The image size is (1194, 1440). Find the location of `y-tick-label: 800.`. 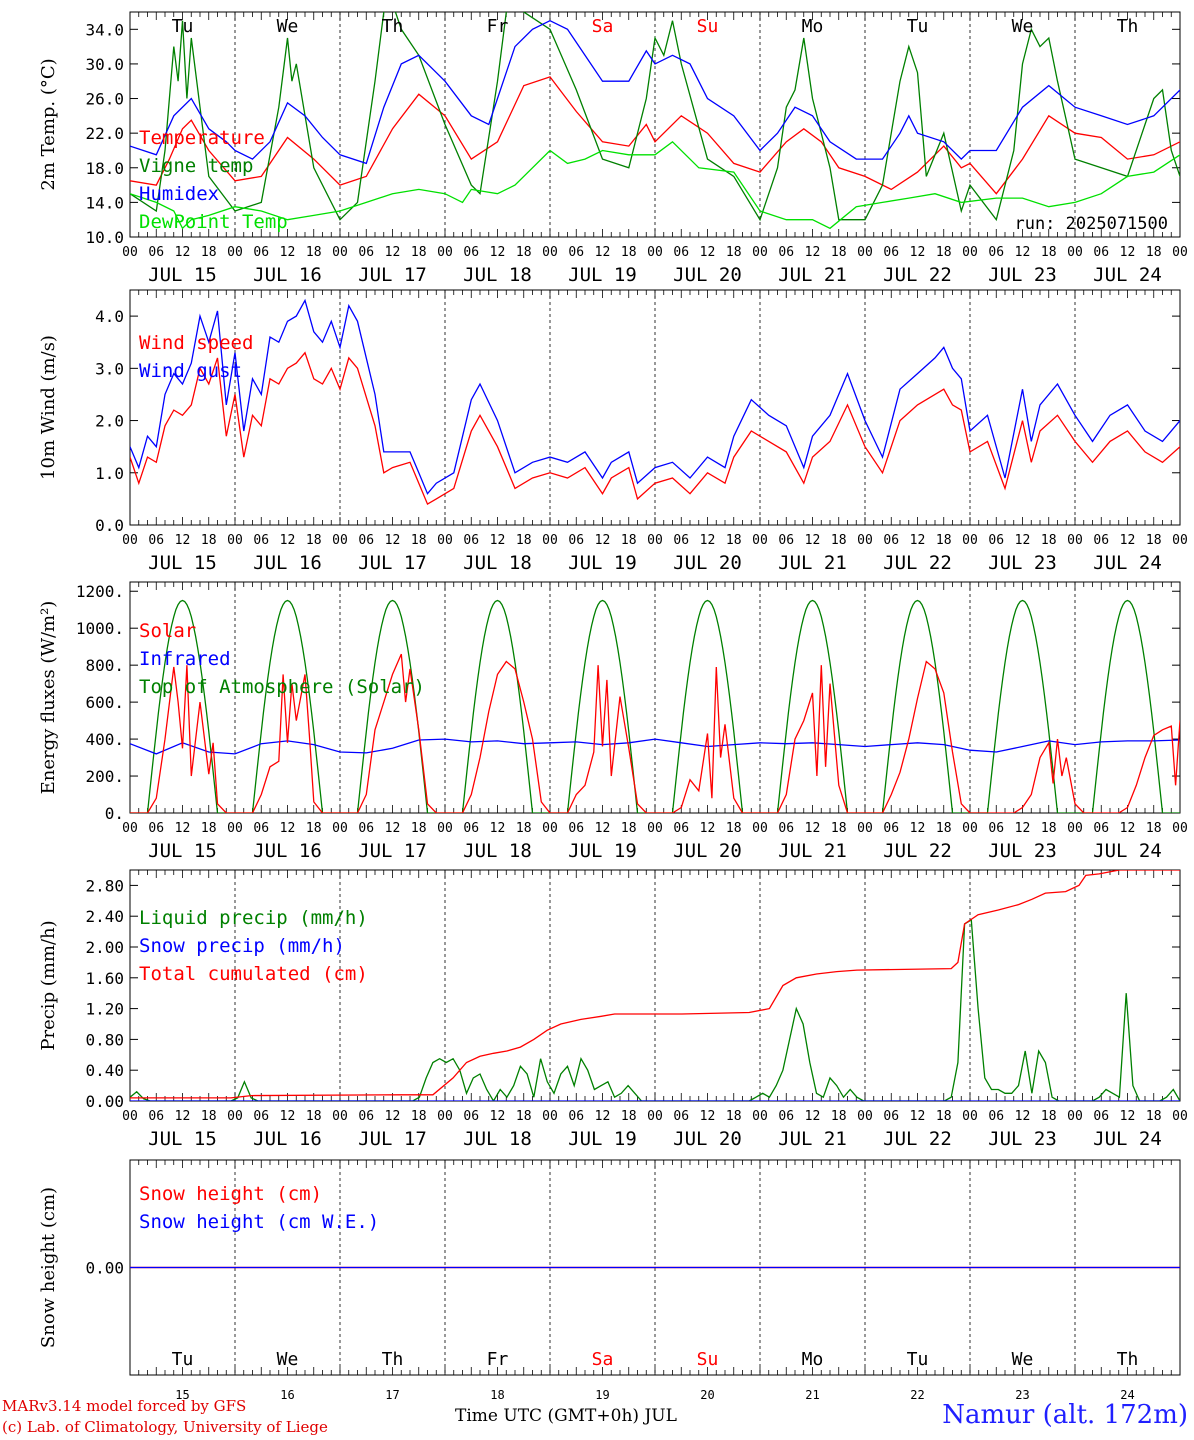

y-tick-label: 800. is located at coordinates (104, 665).